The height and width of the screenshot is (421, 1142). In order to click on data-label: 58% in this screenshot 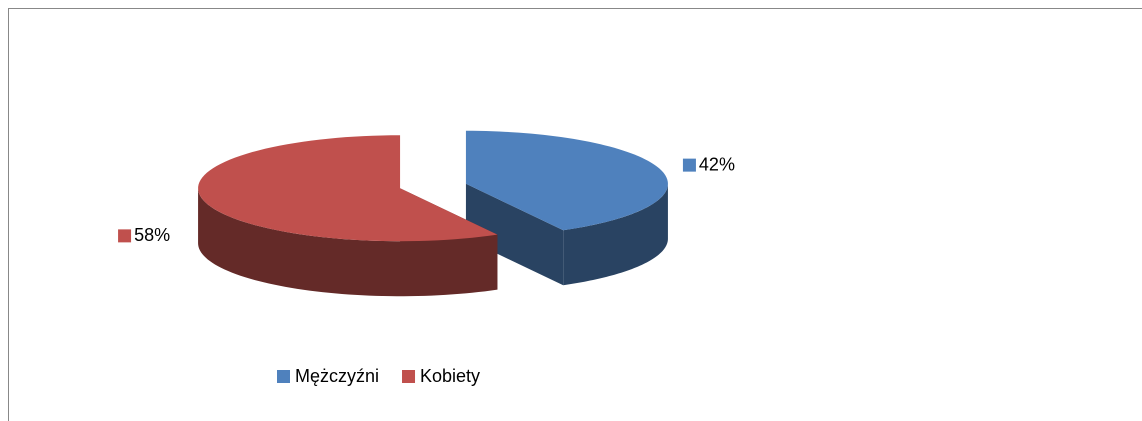, I will do `click(152, 235)`.